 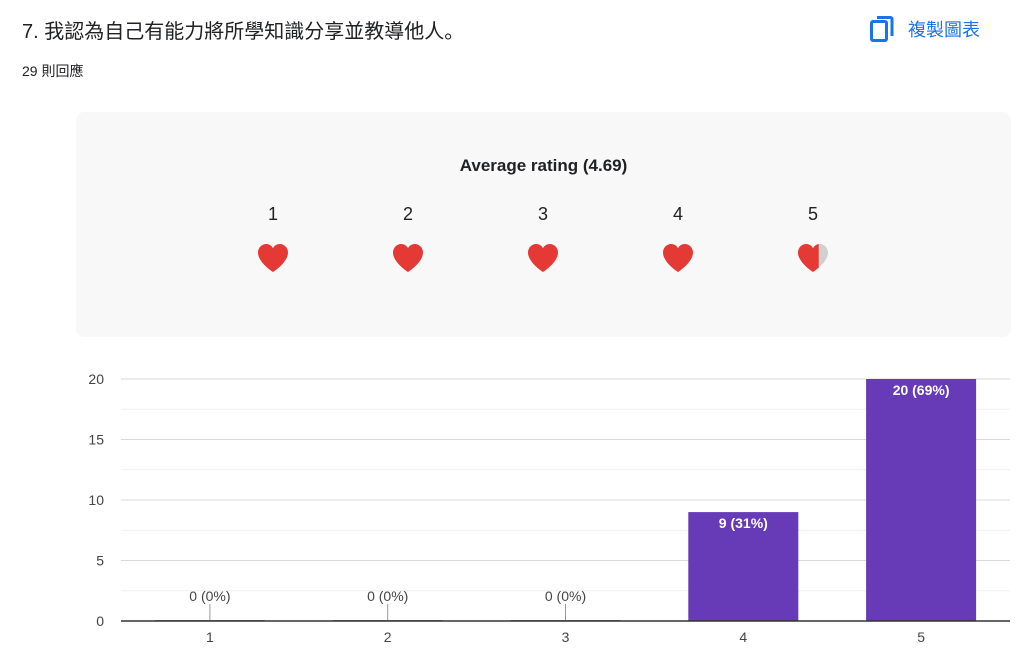 I want to click on rating-scale-label: 3, so click(x=542, y=214).